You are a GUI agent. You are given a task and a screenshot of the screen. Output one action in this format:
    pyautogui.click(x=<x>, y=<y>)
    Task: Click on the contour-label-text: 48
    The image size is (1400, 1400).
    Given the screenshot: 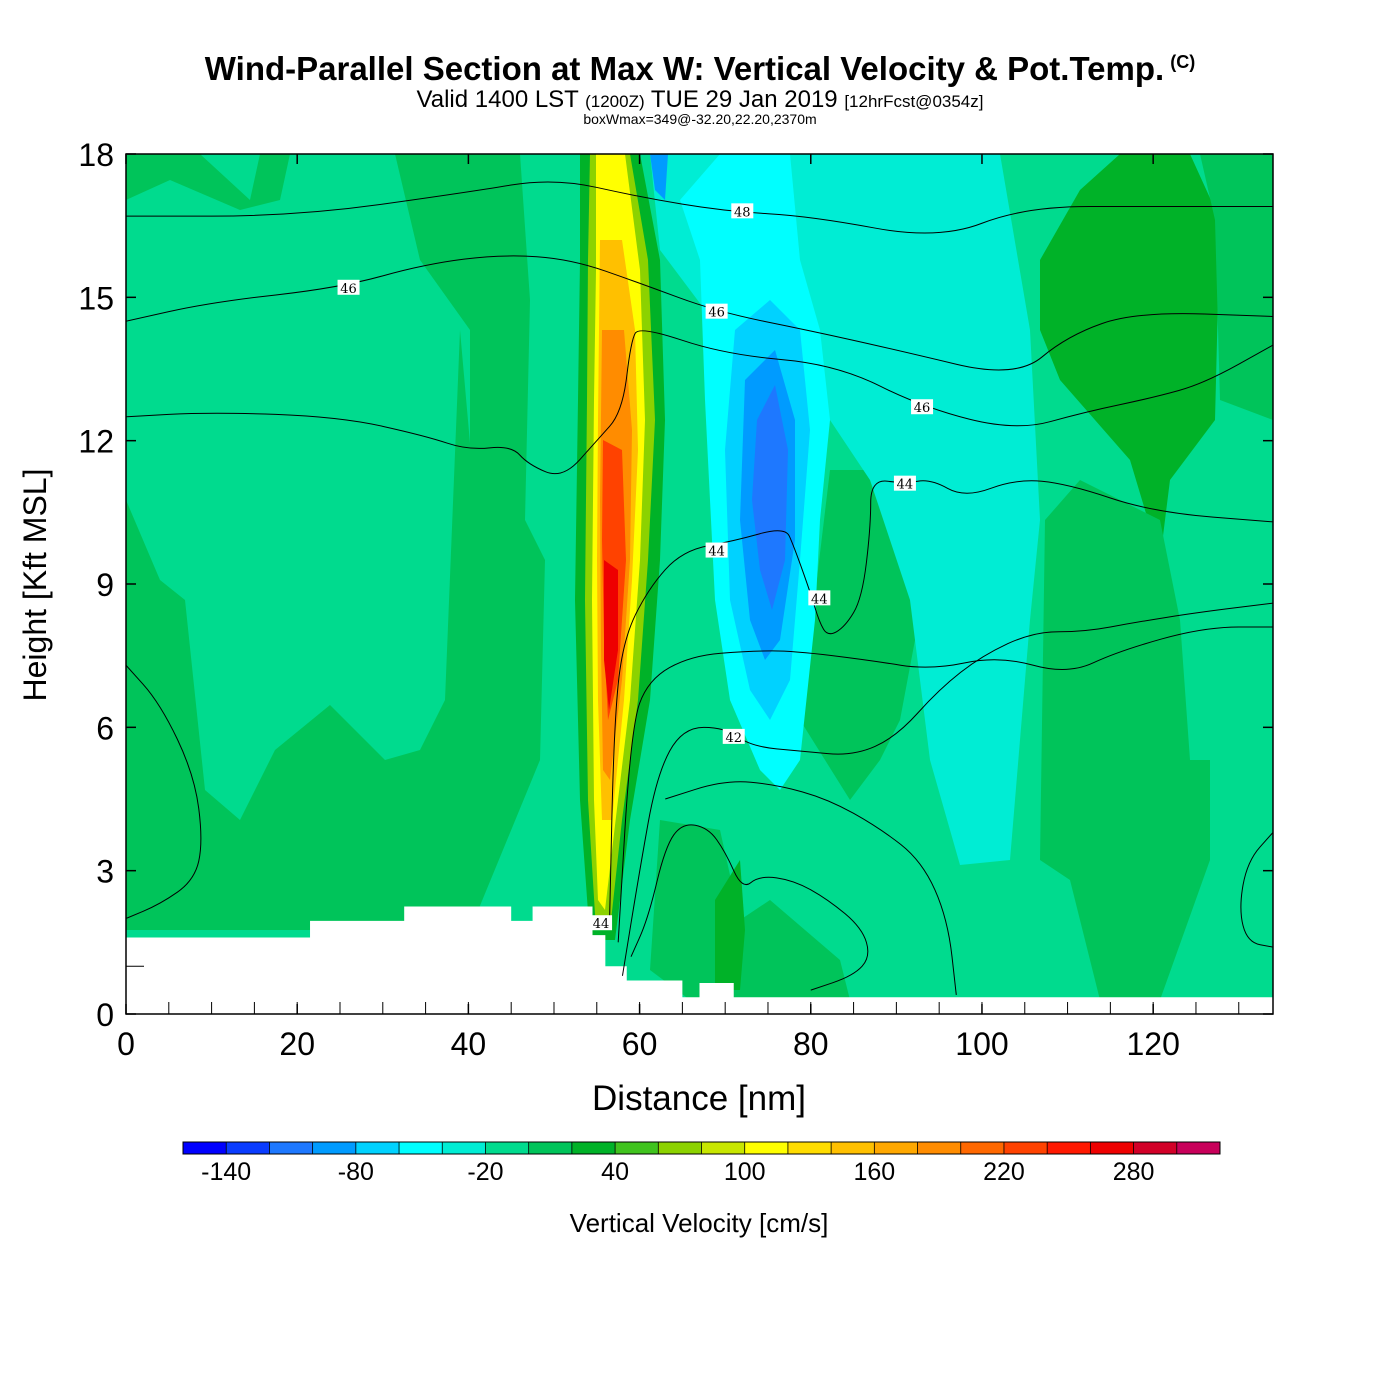 What is the action you would take?
    pyautogui.click(x=742, y=212)
    